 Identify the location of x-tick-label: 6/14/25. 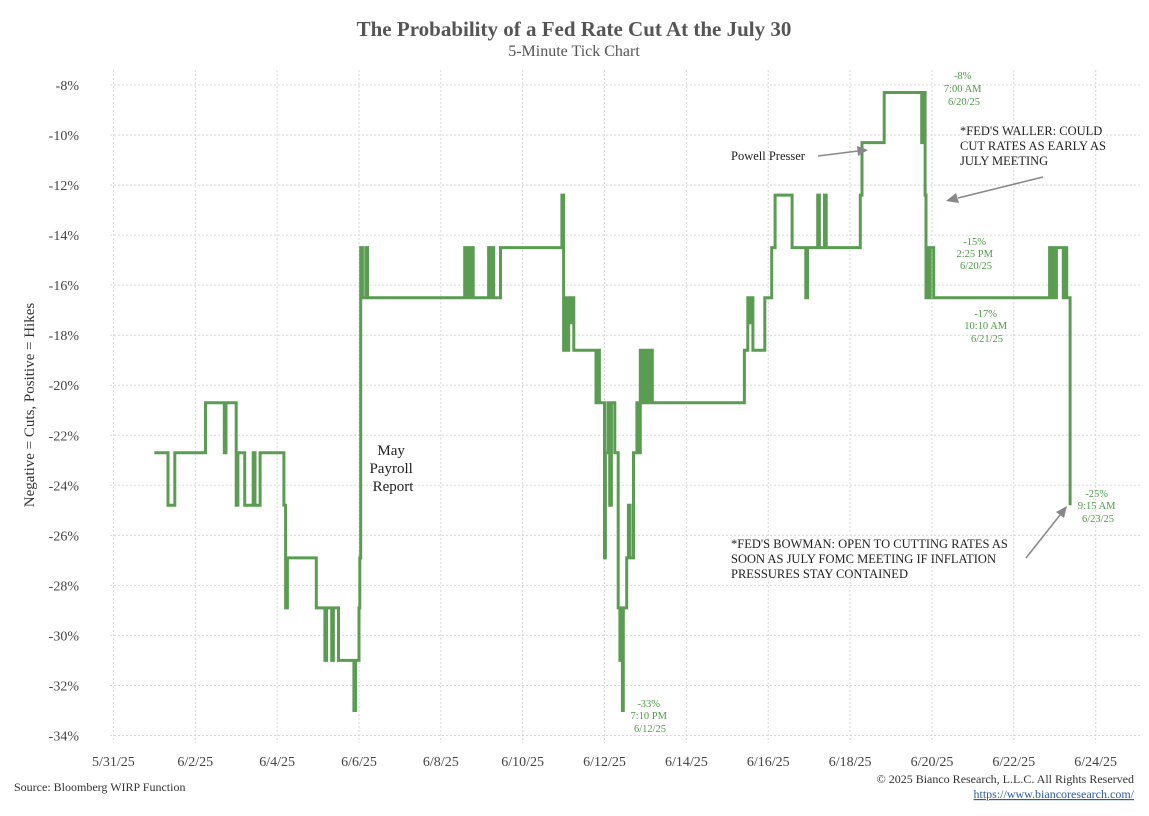
(686, 762).